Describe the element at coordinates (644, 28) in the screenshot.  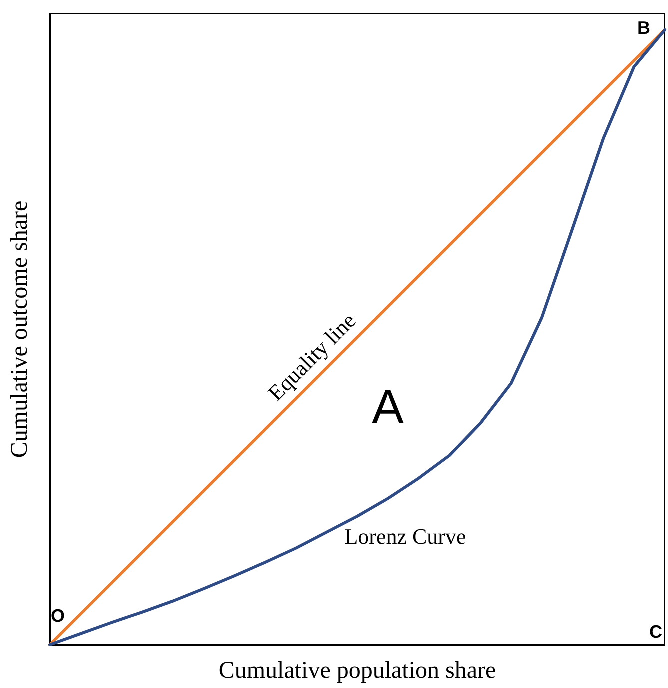
I see `annotation: B` at that location.